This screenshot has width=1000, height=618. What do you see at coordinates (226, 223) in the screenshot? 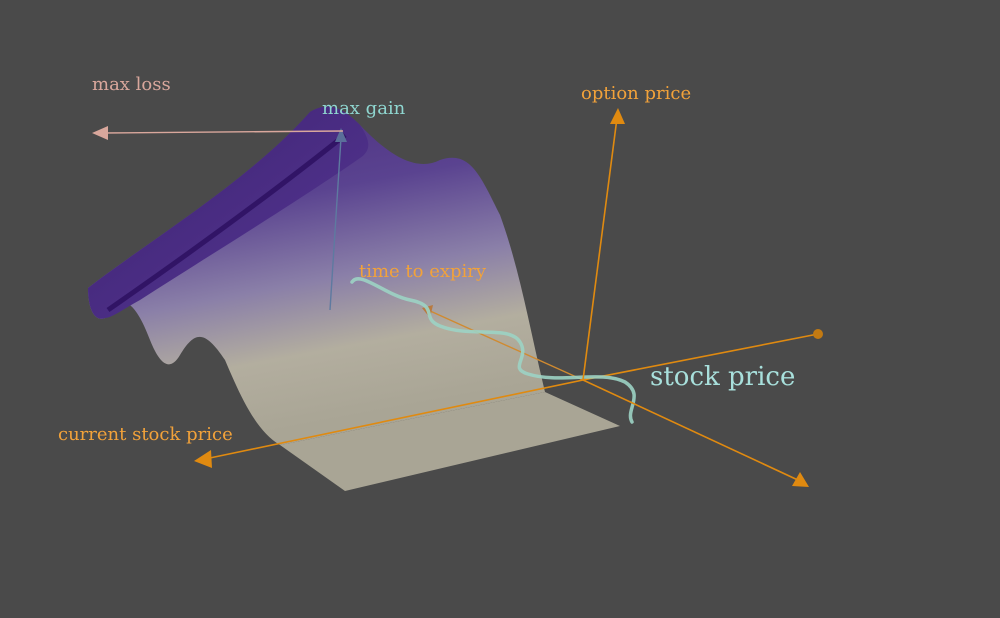
I see `surface-ridge-crease` at bounding box center [226, 223].